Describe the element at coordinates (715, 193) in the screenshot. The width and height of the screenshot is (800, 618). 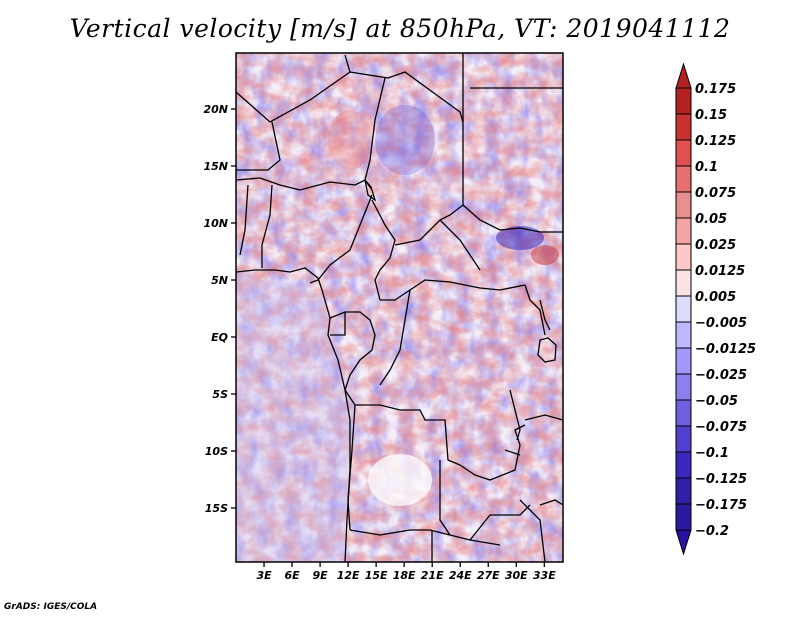
I see `colorbar-label: 0.075` at that location.